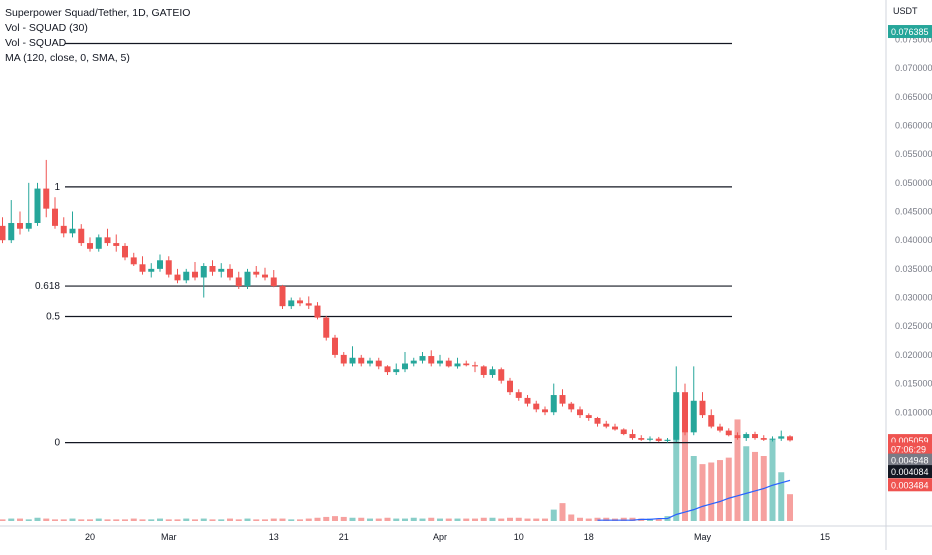  Describe the element at coordinates (913, 97) in the screenshot. I see `price-tick-label: 0.065000` at that location.